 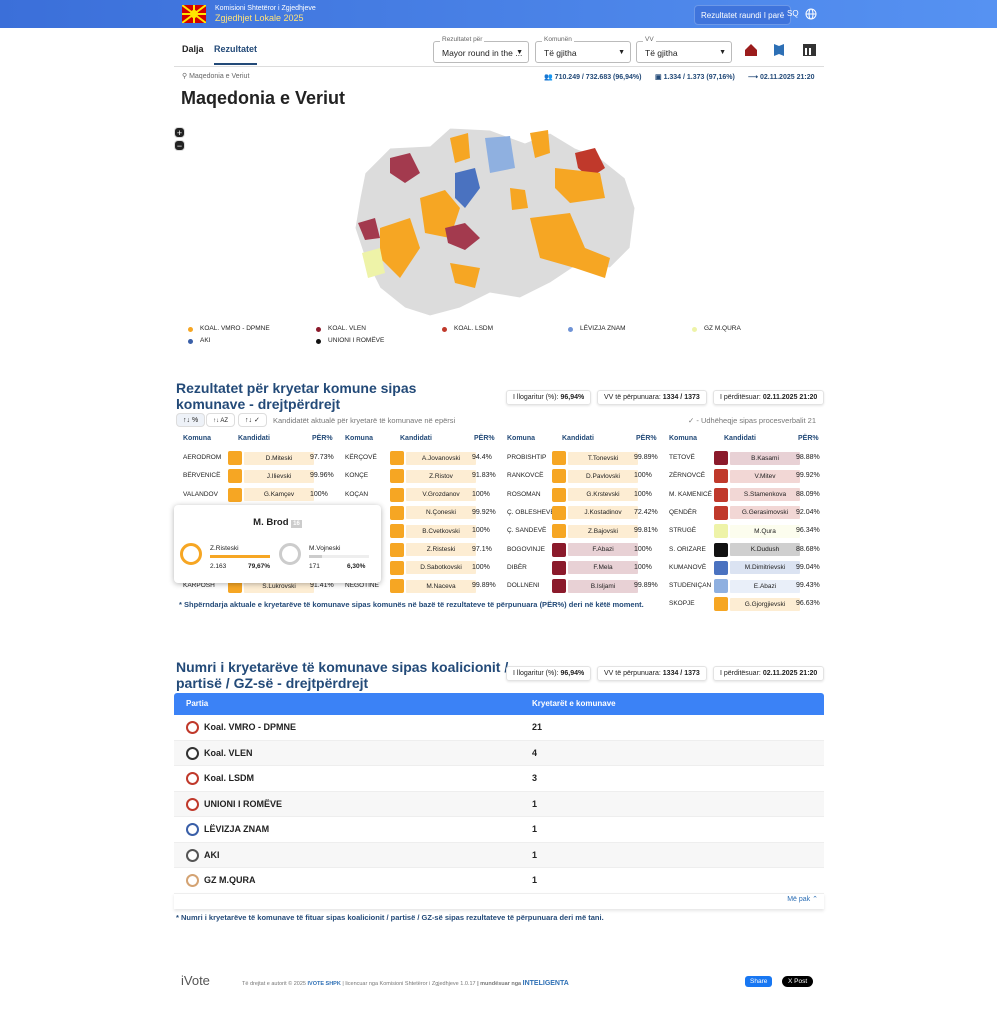 I want to click on legend-label: KOAL. LSDM, so click(x=474, y=328).